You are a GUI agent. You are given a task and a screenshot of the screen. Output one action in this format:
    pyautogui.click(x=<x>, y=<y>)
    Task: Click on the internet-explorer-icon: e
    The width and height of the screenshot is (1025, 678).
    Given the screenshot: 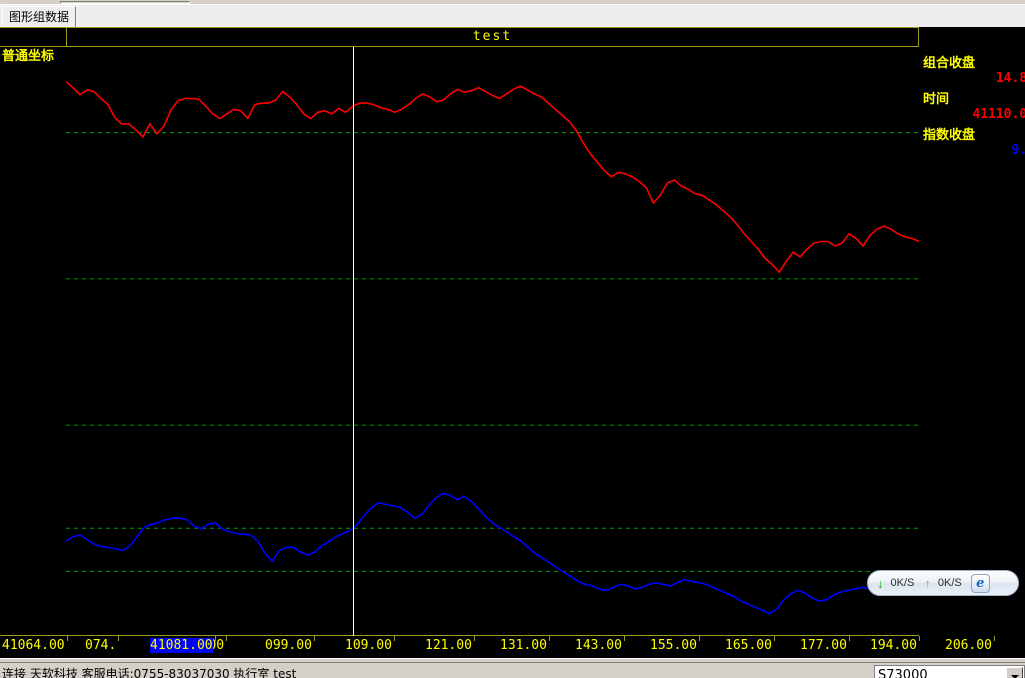 What is the action you would take?
    pyautogui.click(x=980, y=583)
    